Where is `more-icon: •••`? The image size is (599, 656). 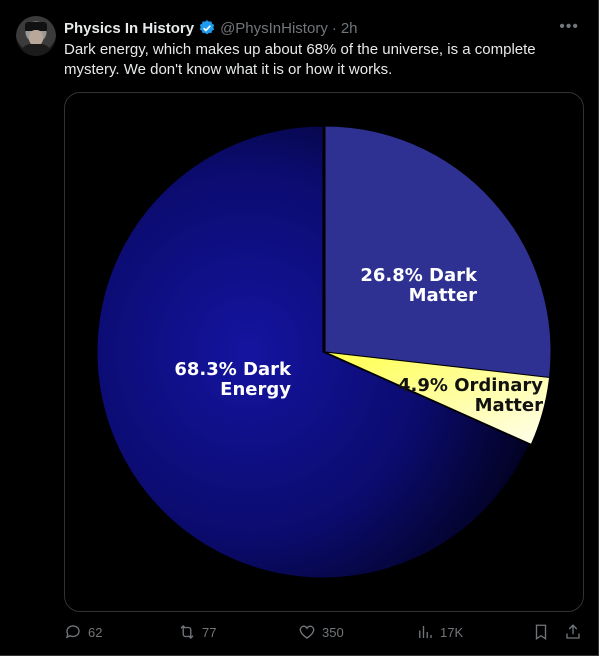
more-icon: ••• is located at coordinates (569, 26).